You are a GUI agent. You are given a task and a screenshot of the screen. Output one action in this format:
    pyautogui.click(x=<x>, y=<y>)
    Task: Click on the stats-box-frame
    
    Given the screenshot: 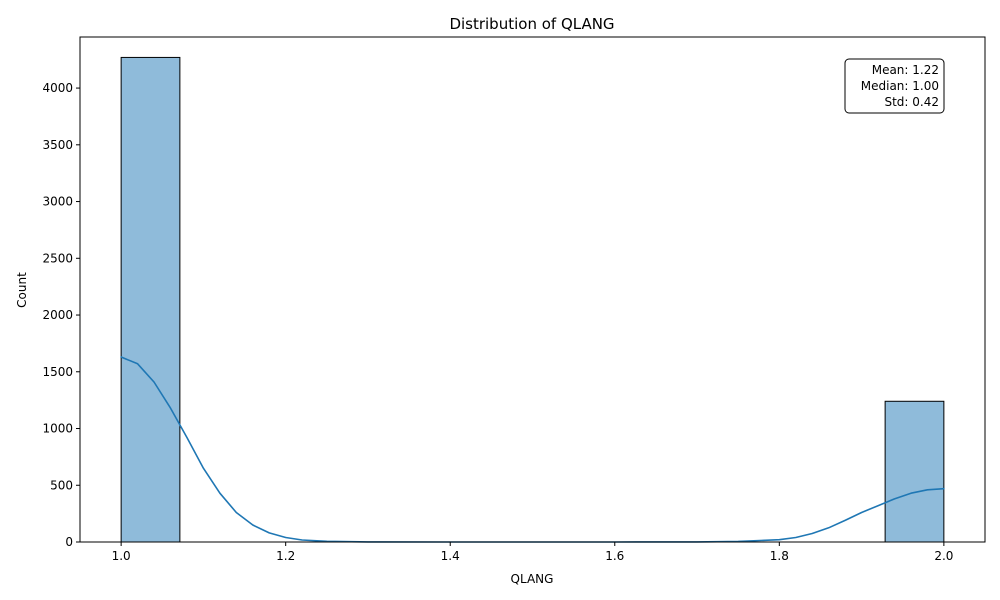 What is the action you would take?
    pyautogui.click(x=894, y=86)
    